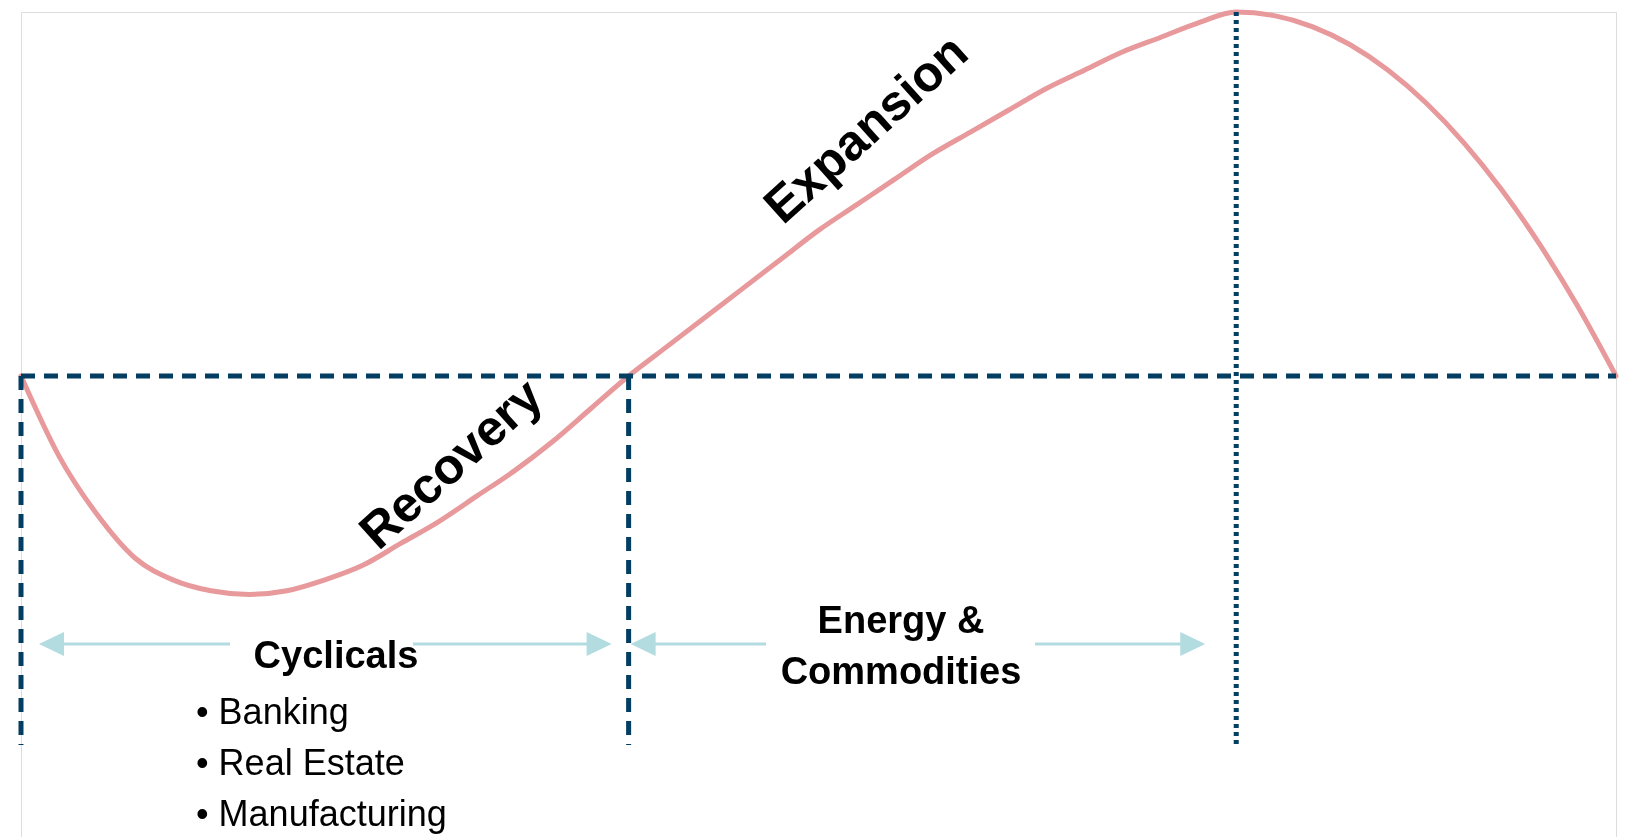  What do you see at coordinates (901, 645) in the screenshot?
I see `text: Energy & Commodities` at bounding box center [901, 645].